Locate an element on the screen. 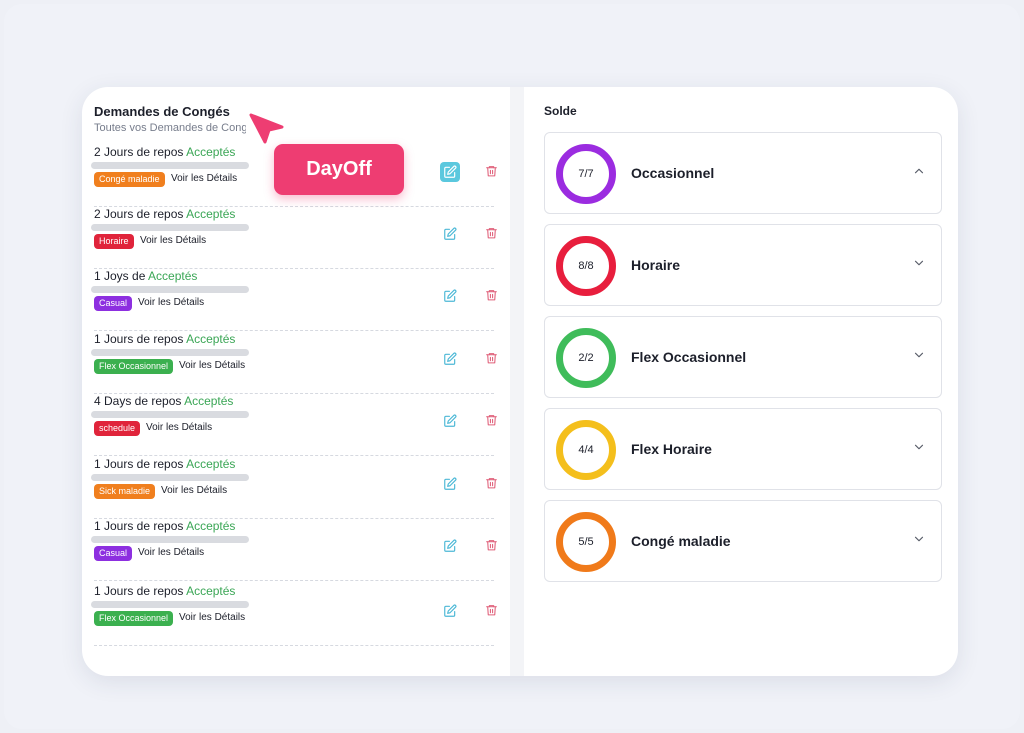  cursor-pointer-icon is located at coordinates (266, 128).